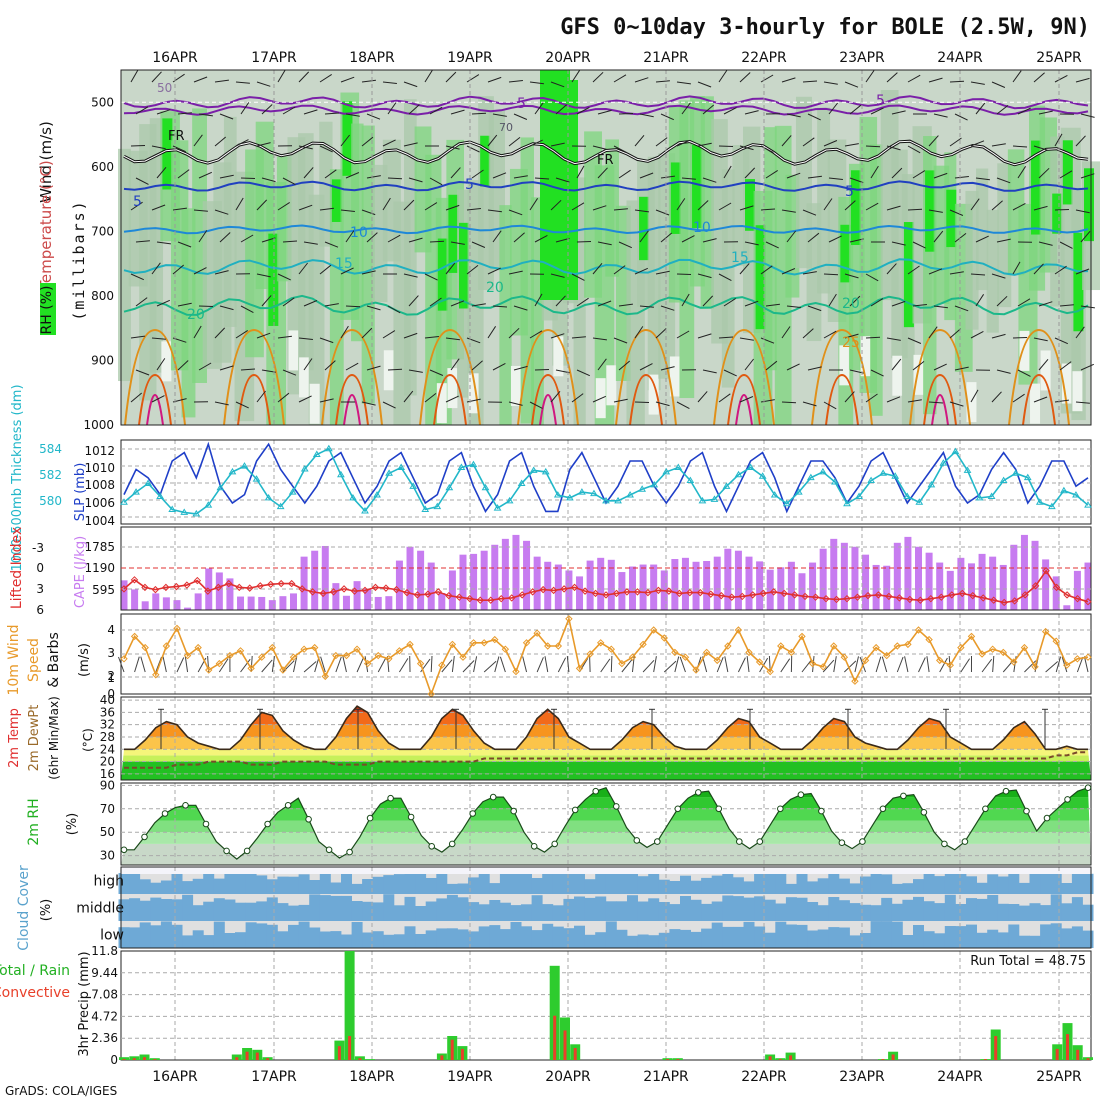 The image size is (1100, 1100). I want to click on rh-shade-streak, so click(357, 232).